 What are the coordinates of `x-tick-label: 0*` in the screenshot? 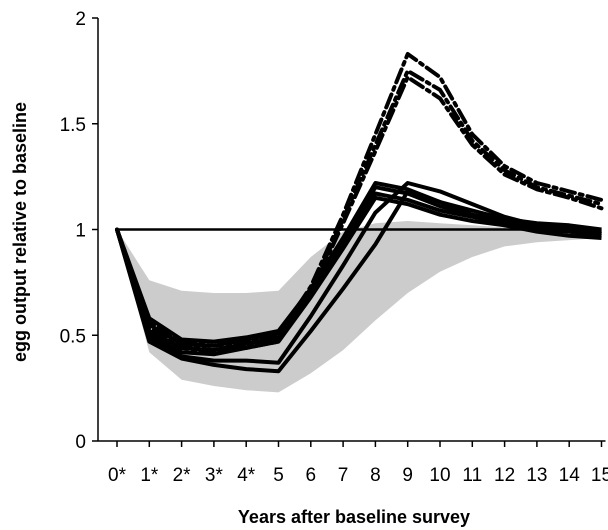 It's located at (117, 475).